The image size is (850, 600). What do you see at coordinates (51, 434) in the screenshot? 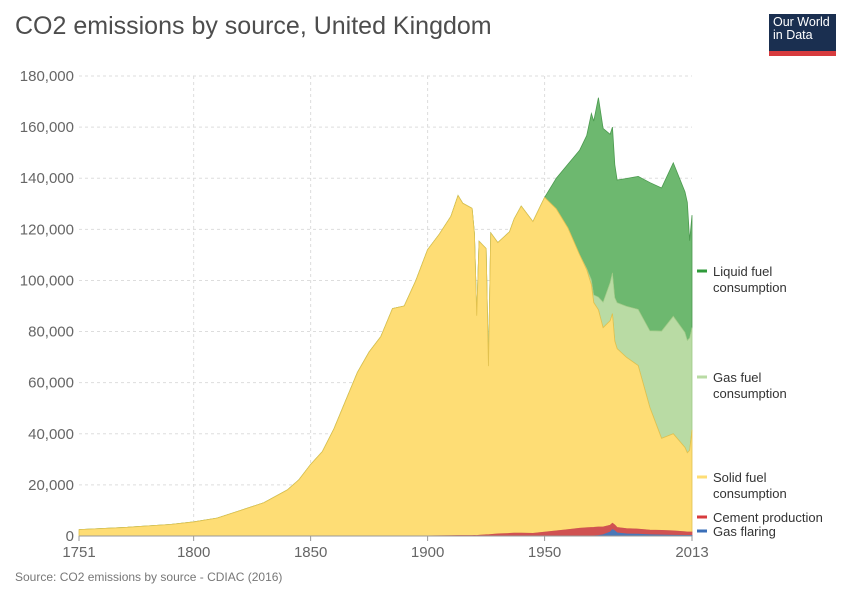
I see `y-tick-label: 40,000` at bounding box center [51, 434].